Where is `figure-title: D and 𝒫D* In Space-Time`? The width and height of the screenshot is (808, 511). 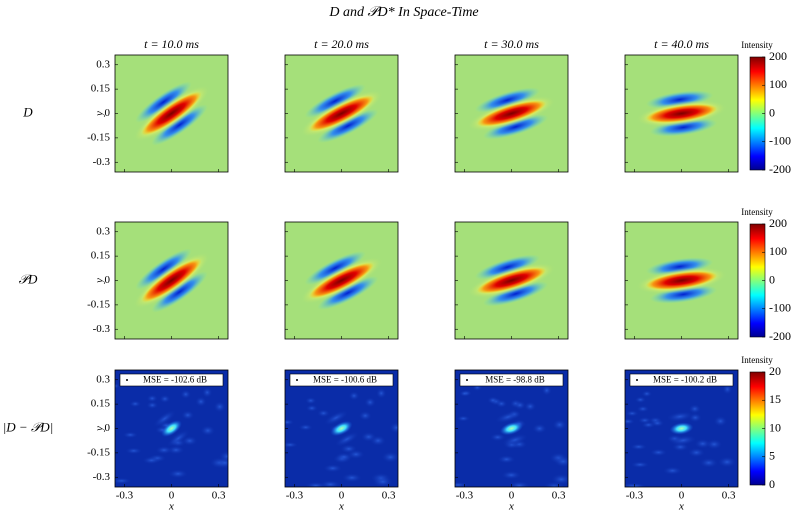 figure-title: D and 𝒫D* In Space-Time is located at coordinates (403, 12).